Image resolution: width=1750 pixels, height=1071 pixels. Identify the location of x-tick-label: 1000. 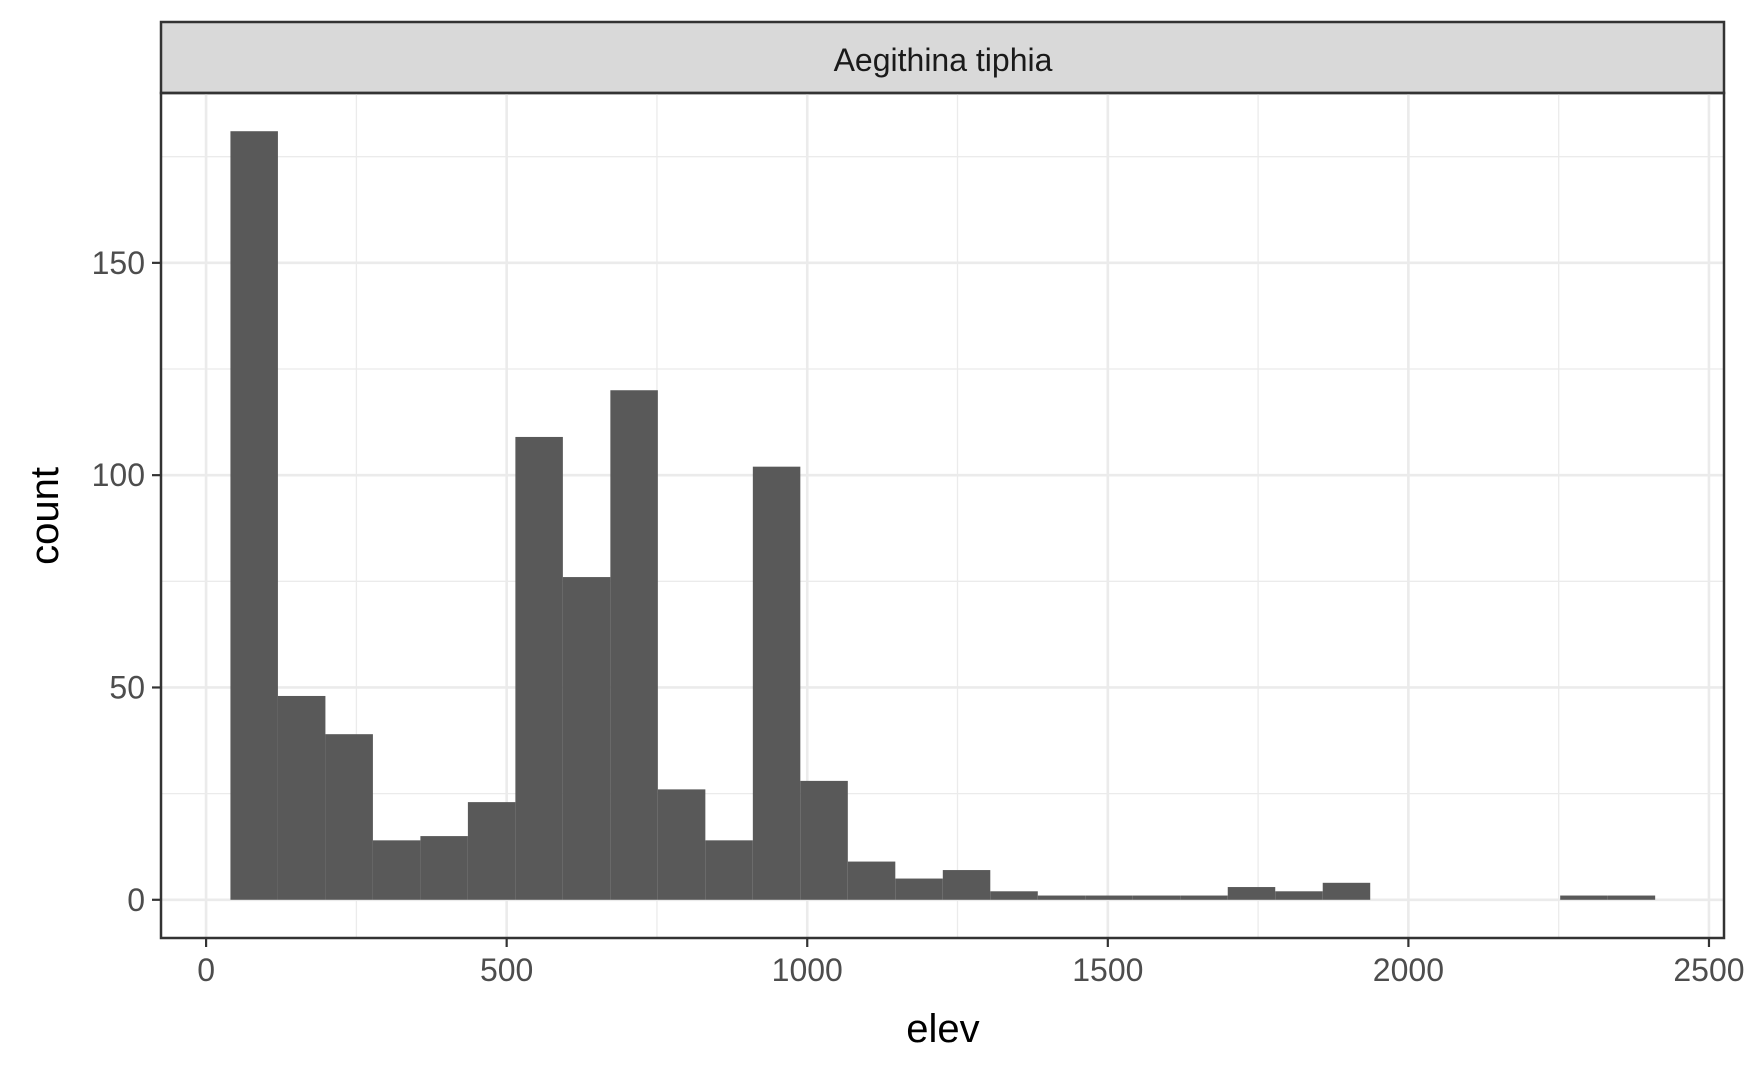
(807, 970).